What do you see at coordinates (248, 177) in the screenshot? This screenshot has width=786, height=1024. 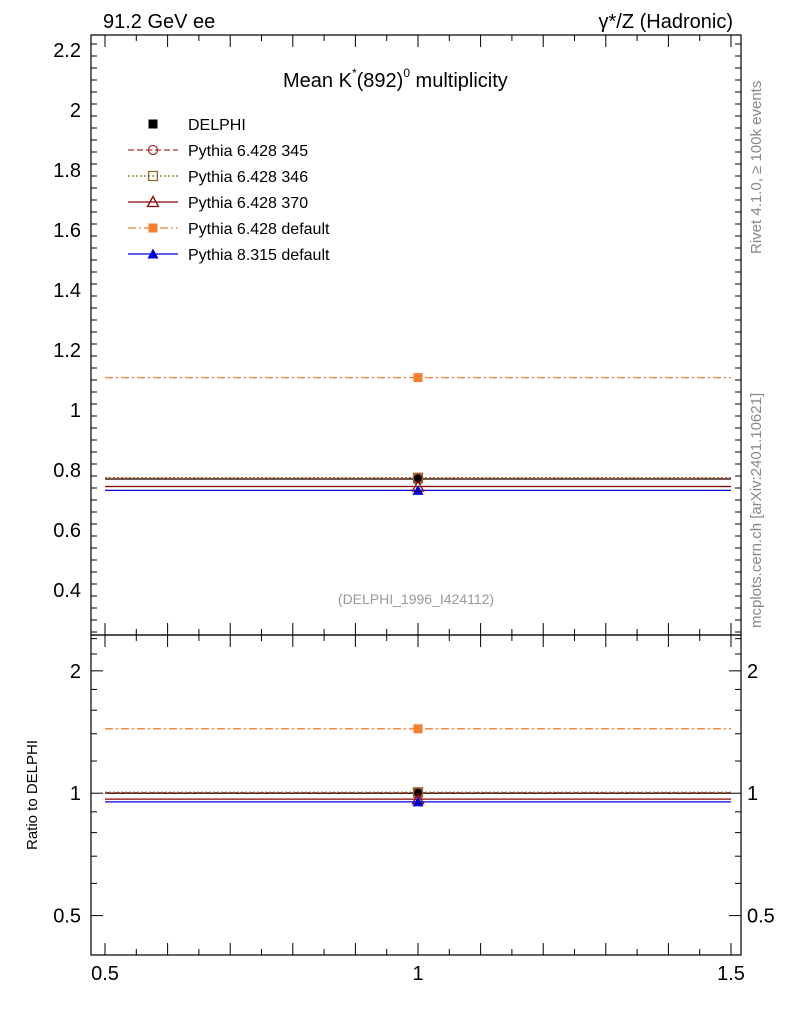 I see `legend-label: Pythia 6.428 346` at bounding box center [248, 177].